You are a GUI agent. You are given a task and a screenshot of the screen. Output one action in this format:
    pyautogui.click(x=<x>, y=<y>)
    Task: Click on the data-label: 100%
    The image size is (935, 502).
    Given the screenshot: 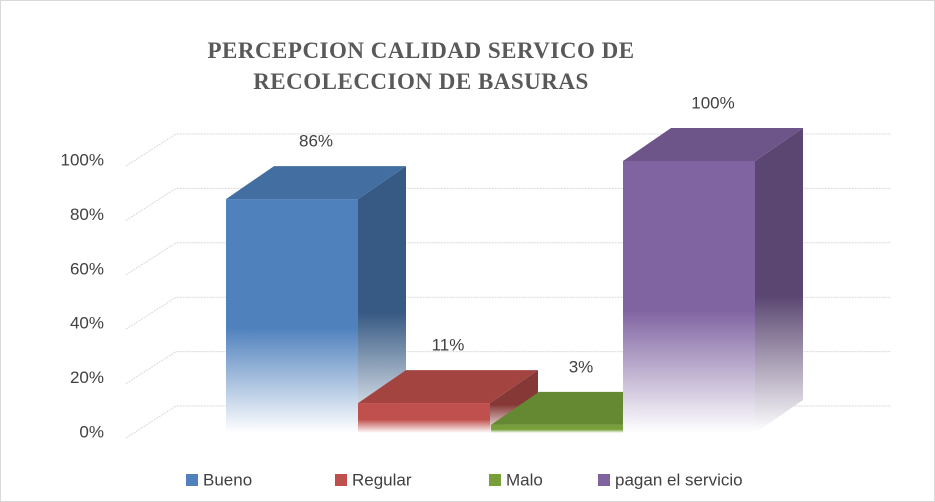 What is the action you would take?
    pyautogui.click(x=712, y=102)
    